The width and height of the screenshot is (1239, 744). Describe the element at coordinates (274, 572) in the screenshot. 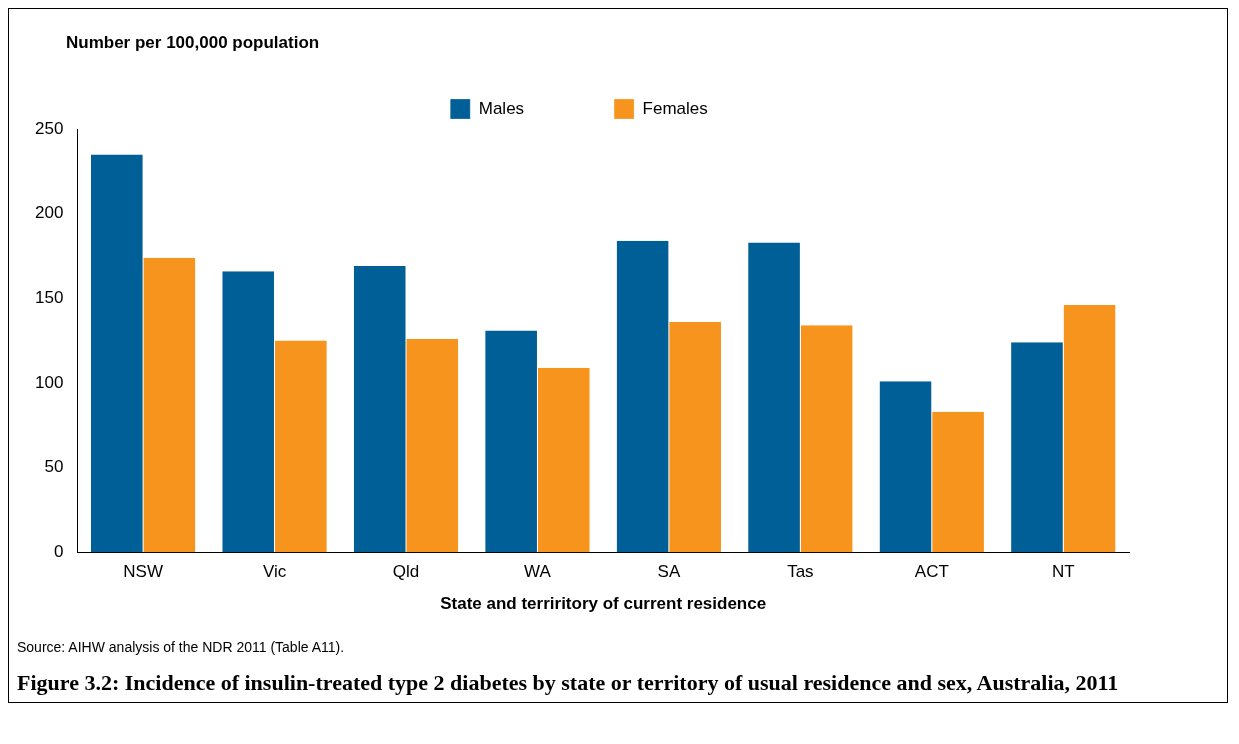

I see `x-tick-label: Vic` at that location.